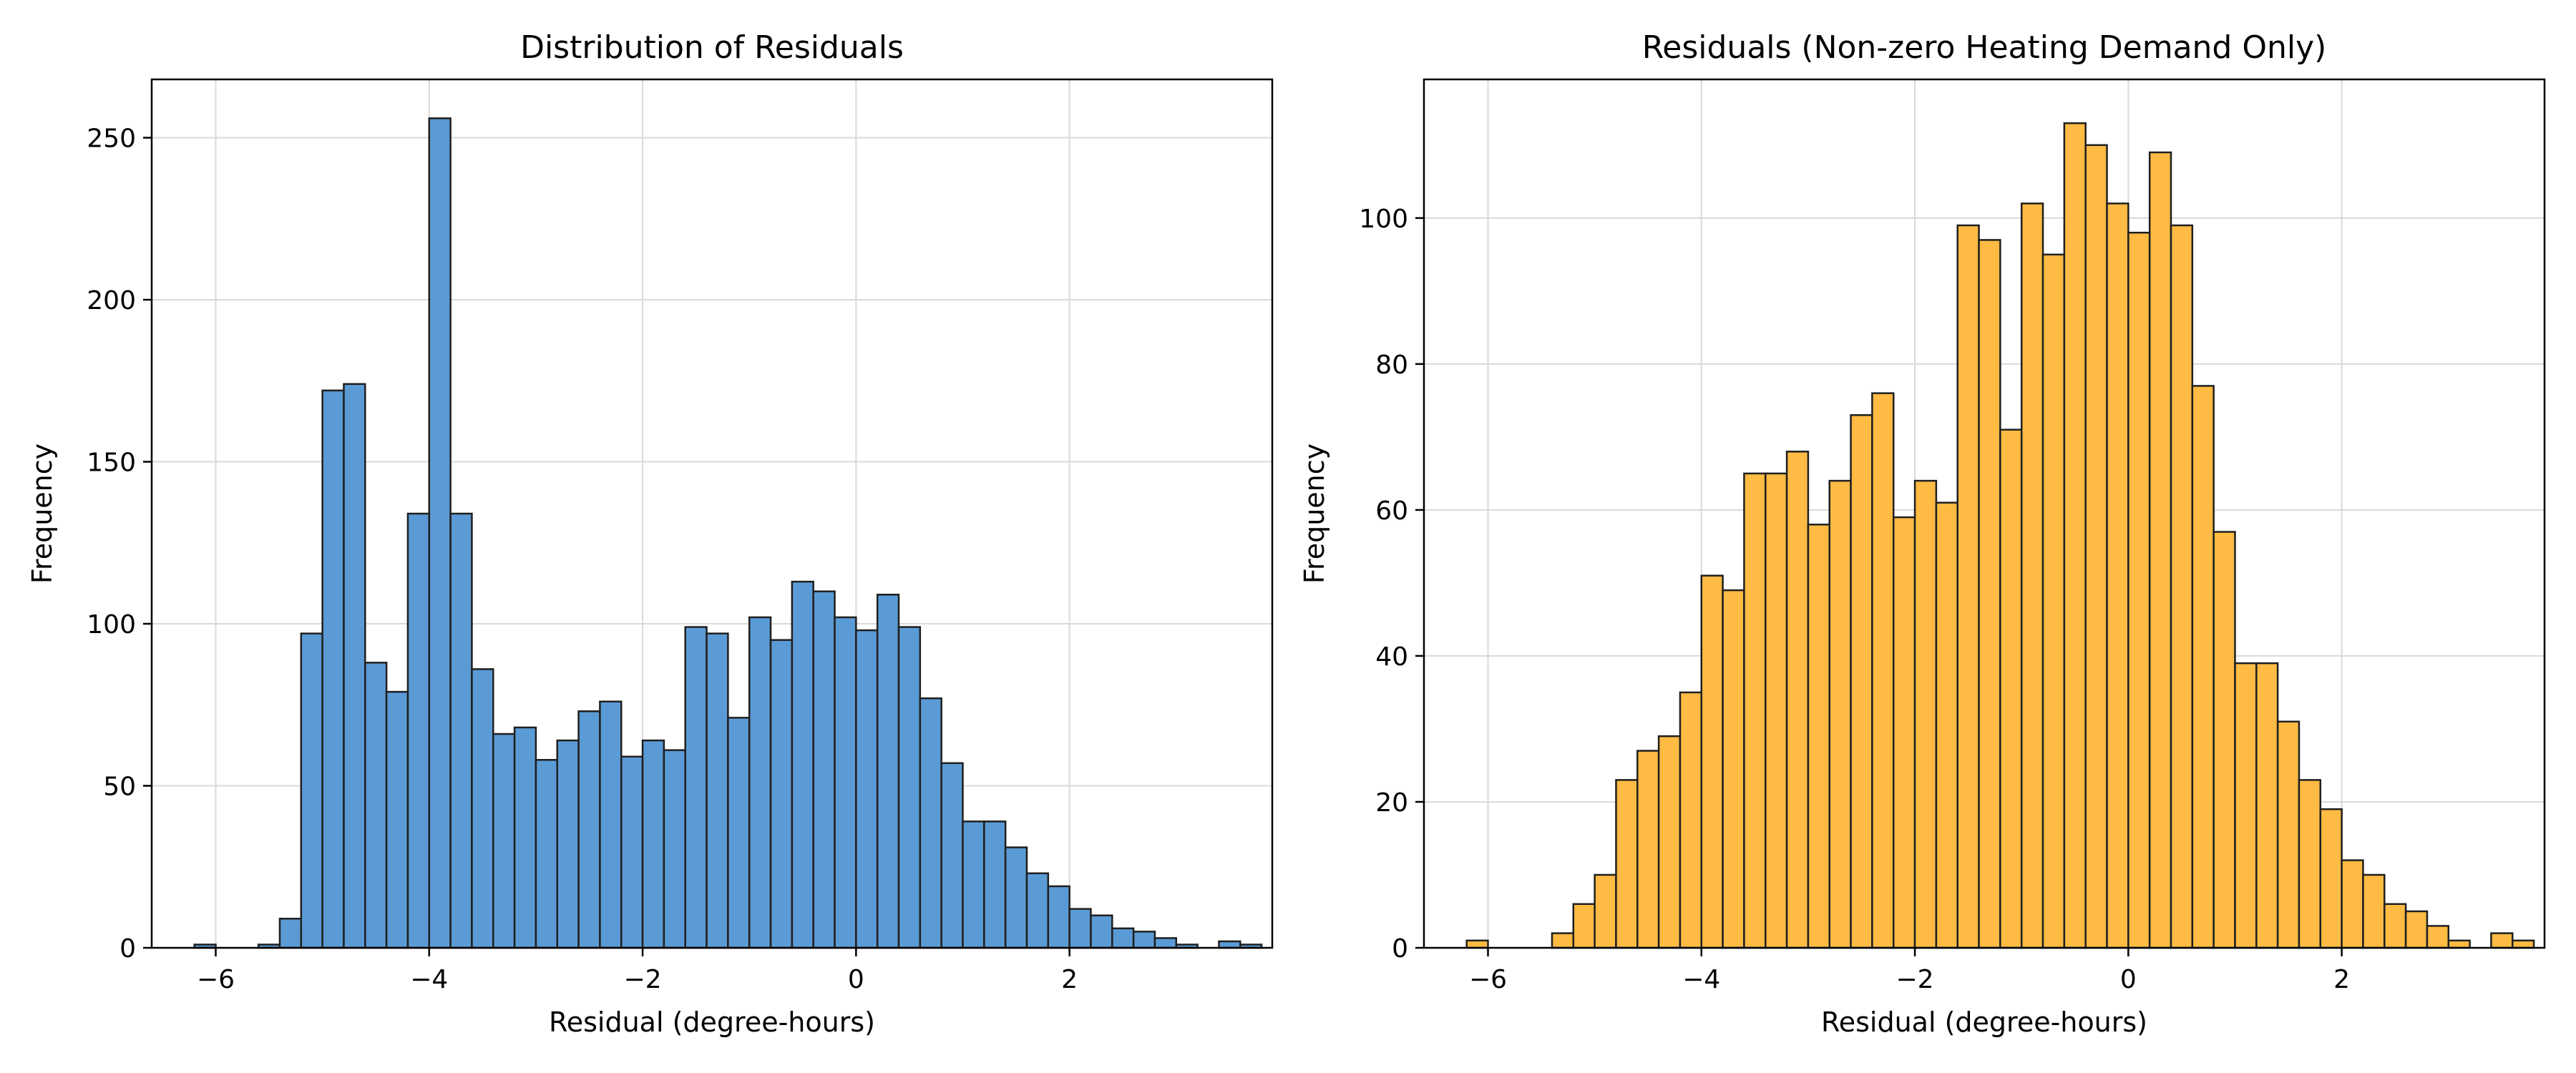 This screenshot has width=2576, height=1073. I want to click on x-ticks: −6 −4 −2 0 2, so click(637, 971).